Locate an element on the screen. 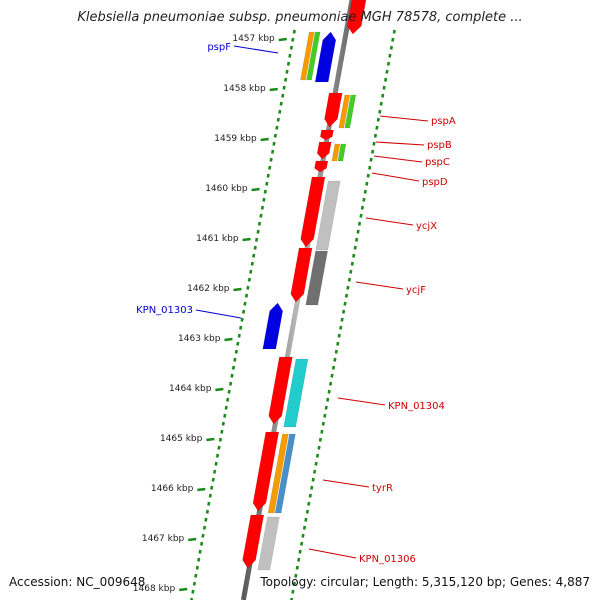  pspF-gene is located at coordinates (325, 57).